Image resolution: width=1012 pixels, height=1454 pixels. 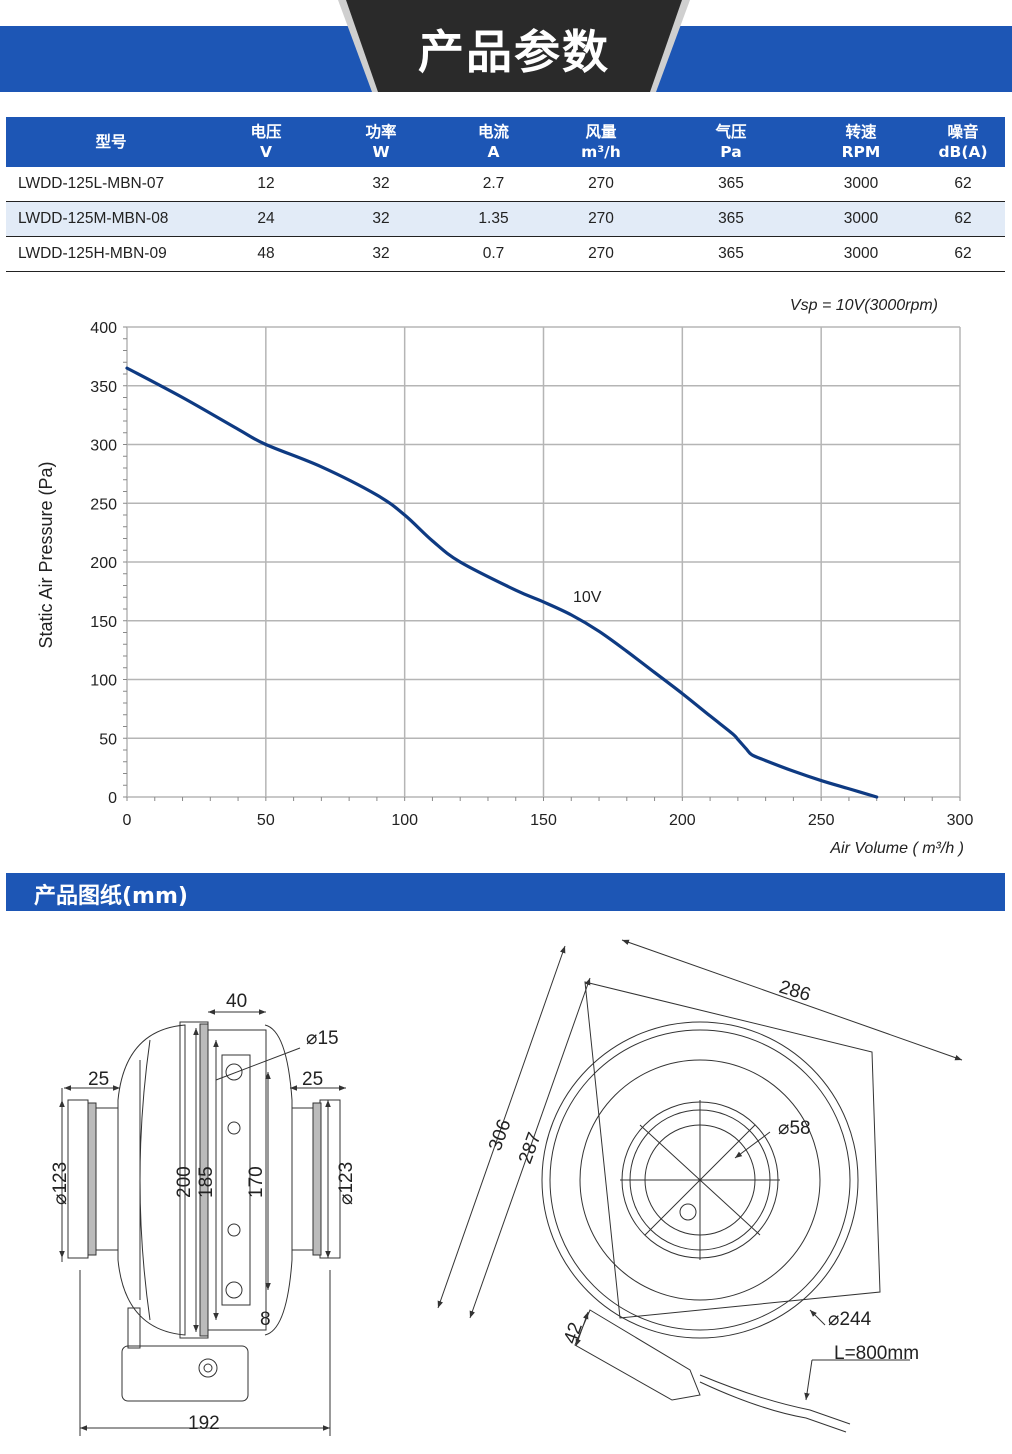 What do you see at coordinates (530, 1148) in the screenshot?
I see `dim-287: 287` at bounding box center [530, 1148].